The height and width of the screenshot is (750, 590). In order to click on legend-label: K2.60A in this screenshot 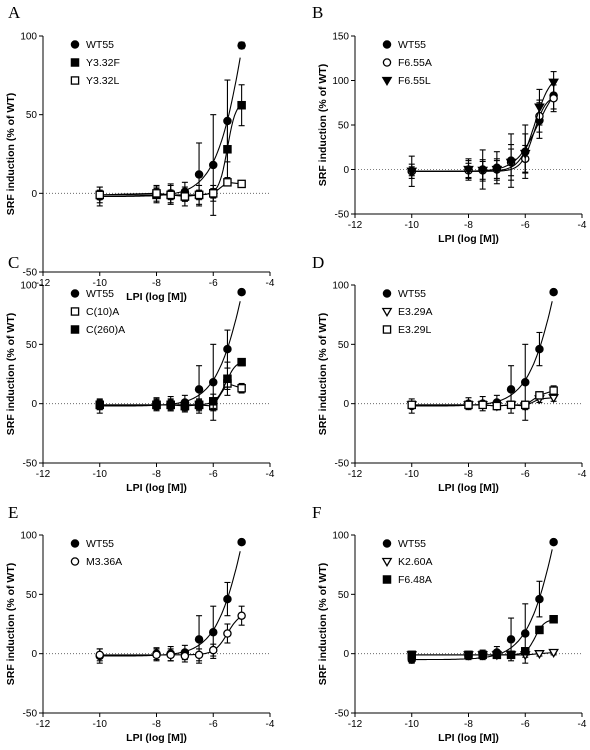, I will do `click(415, 562)`.